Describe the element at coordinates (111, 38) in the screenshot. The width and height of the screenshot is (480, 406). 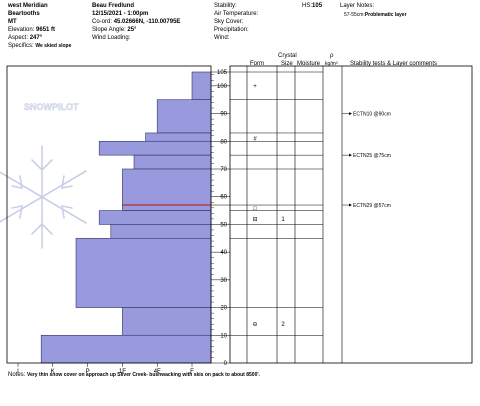
I see `wind-loading-label: Wind Loading:` at that location.